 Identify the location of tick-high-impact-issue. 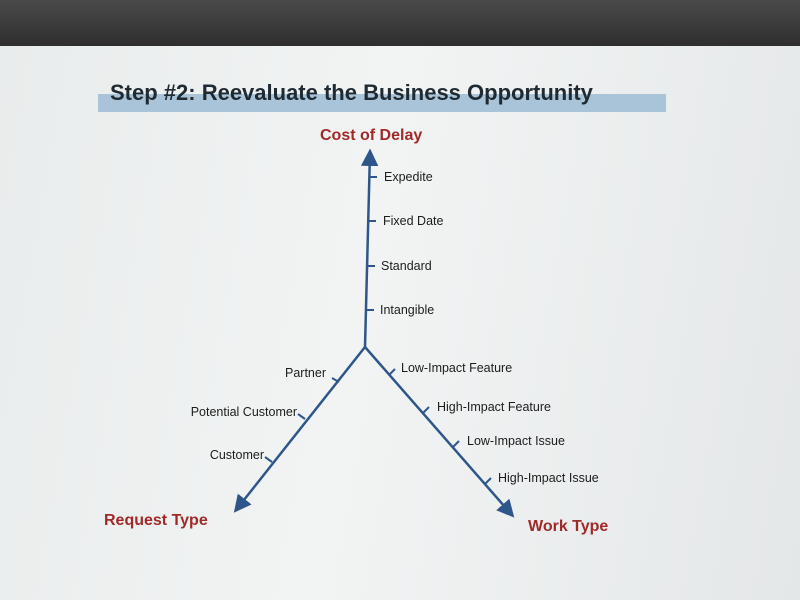
(488, 481).